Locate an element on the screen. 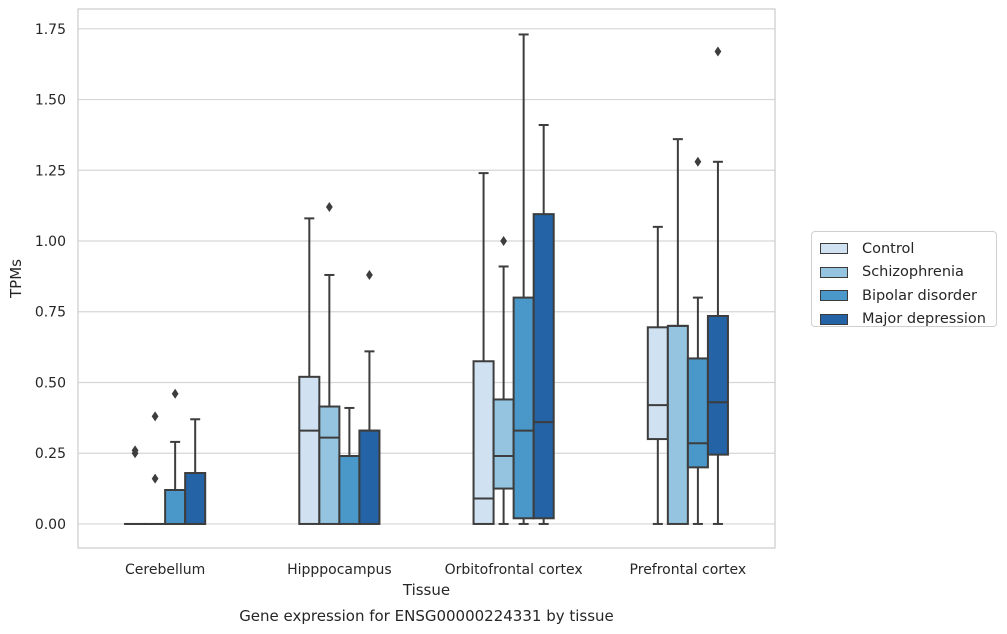  y-axis-ticks: 0.00 0.25 0.50 0.75 1.00 1.25 1.50 1.75 is located at coordinates (50, 277).